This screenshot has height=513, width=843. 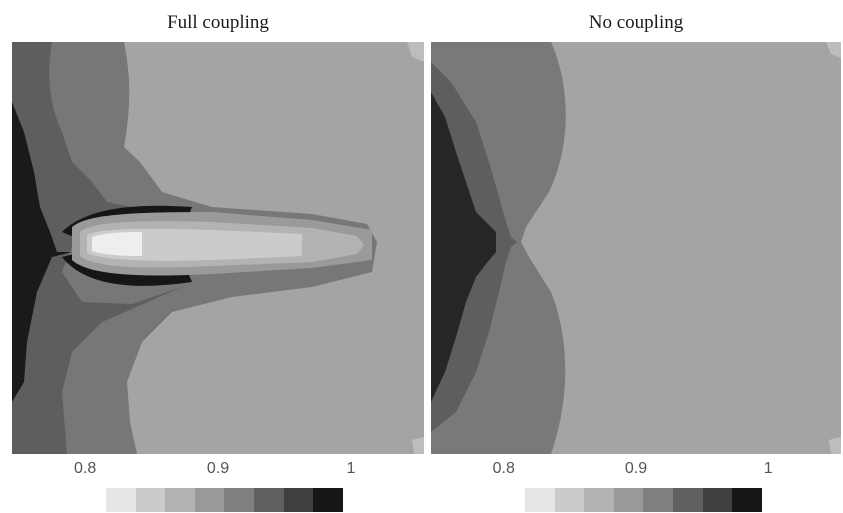 I want to click on contour-region-plume-core, so click(x=117, y=244).